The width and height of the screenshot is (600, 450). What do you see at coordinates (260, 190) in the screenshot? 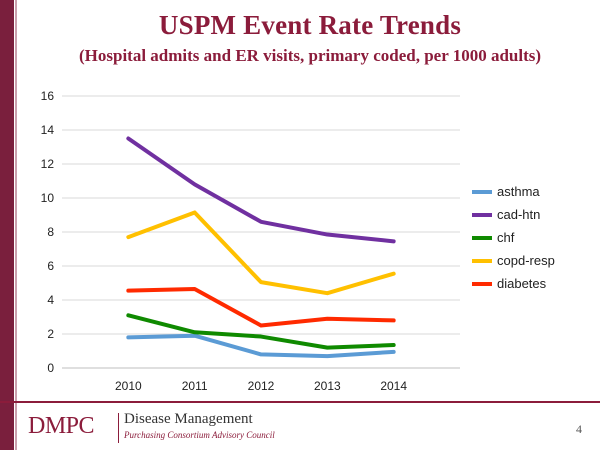
I see `series-line-cad-htn` at bounding box center [260, 190].